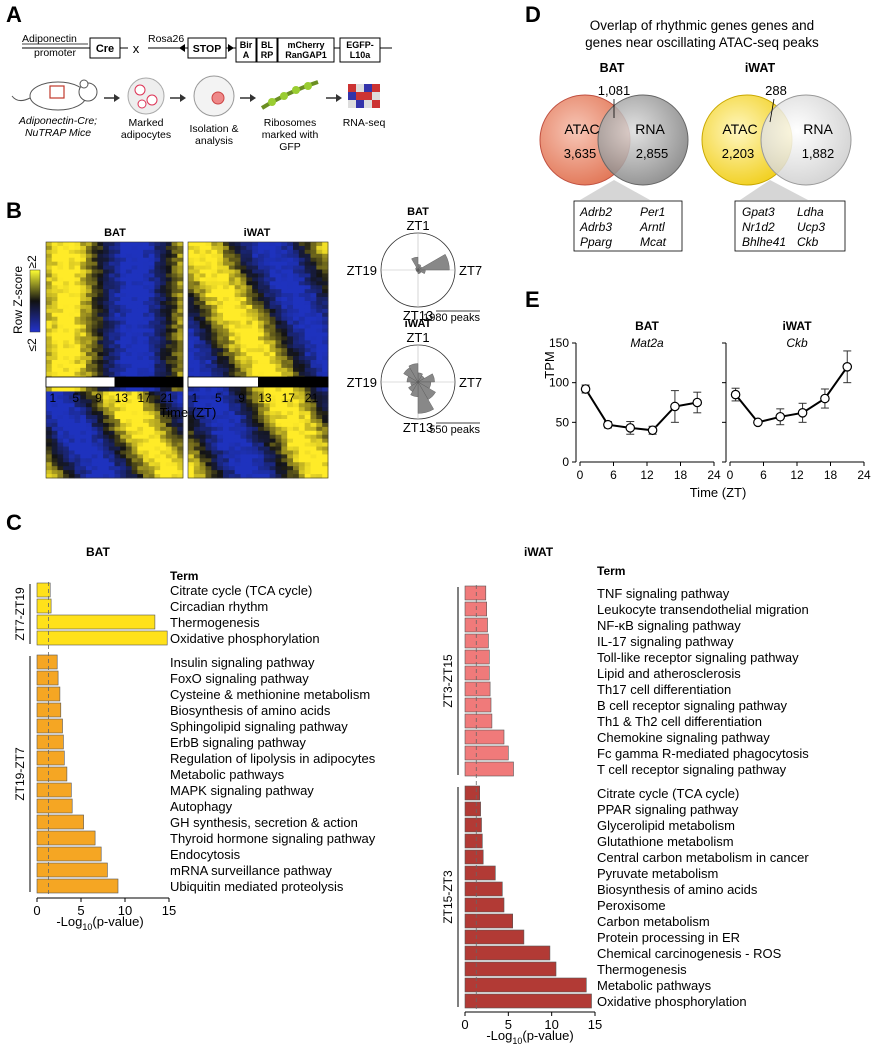 The height and width of the screenshot is (1050, 878). I want to click on gene-name: Arntl, so click(652, 227).